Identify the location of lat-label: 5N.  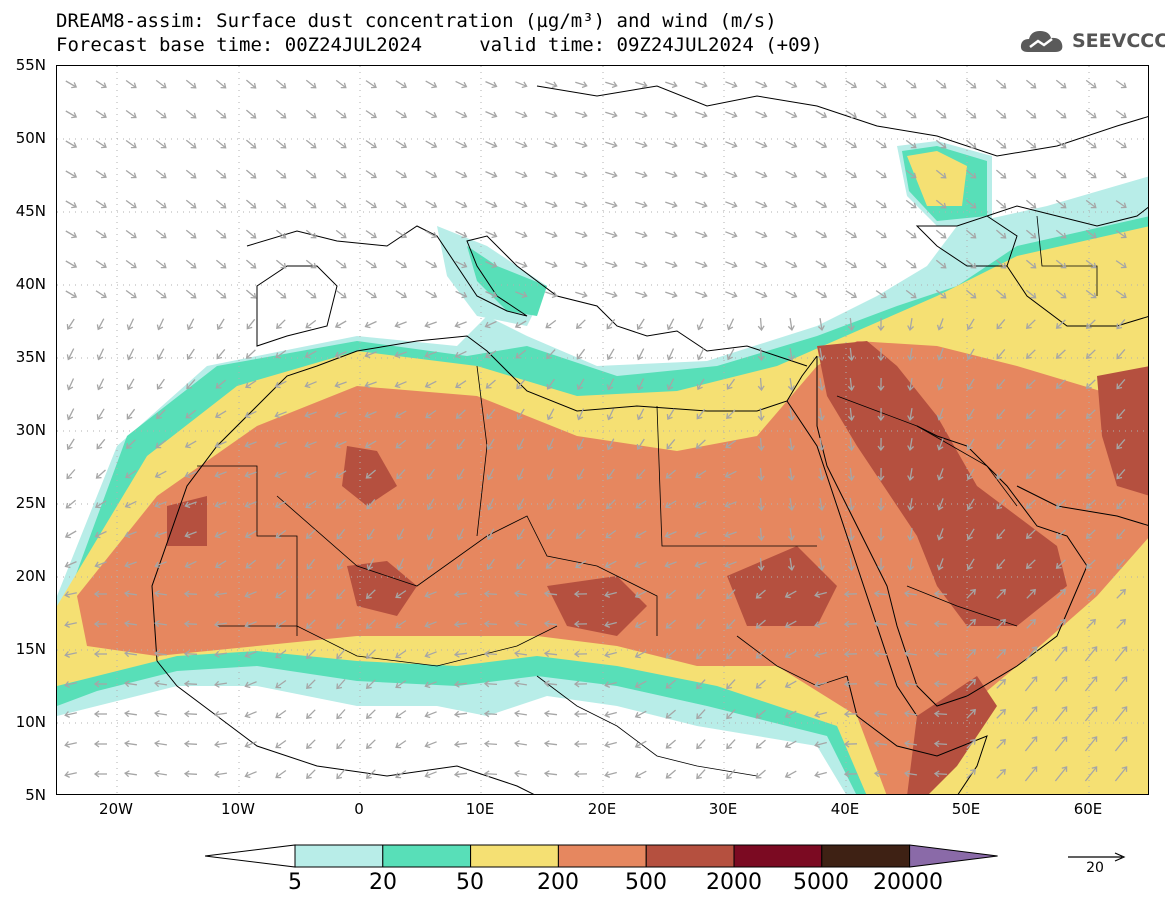
(35, 795).